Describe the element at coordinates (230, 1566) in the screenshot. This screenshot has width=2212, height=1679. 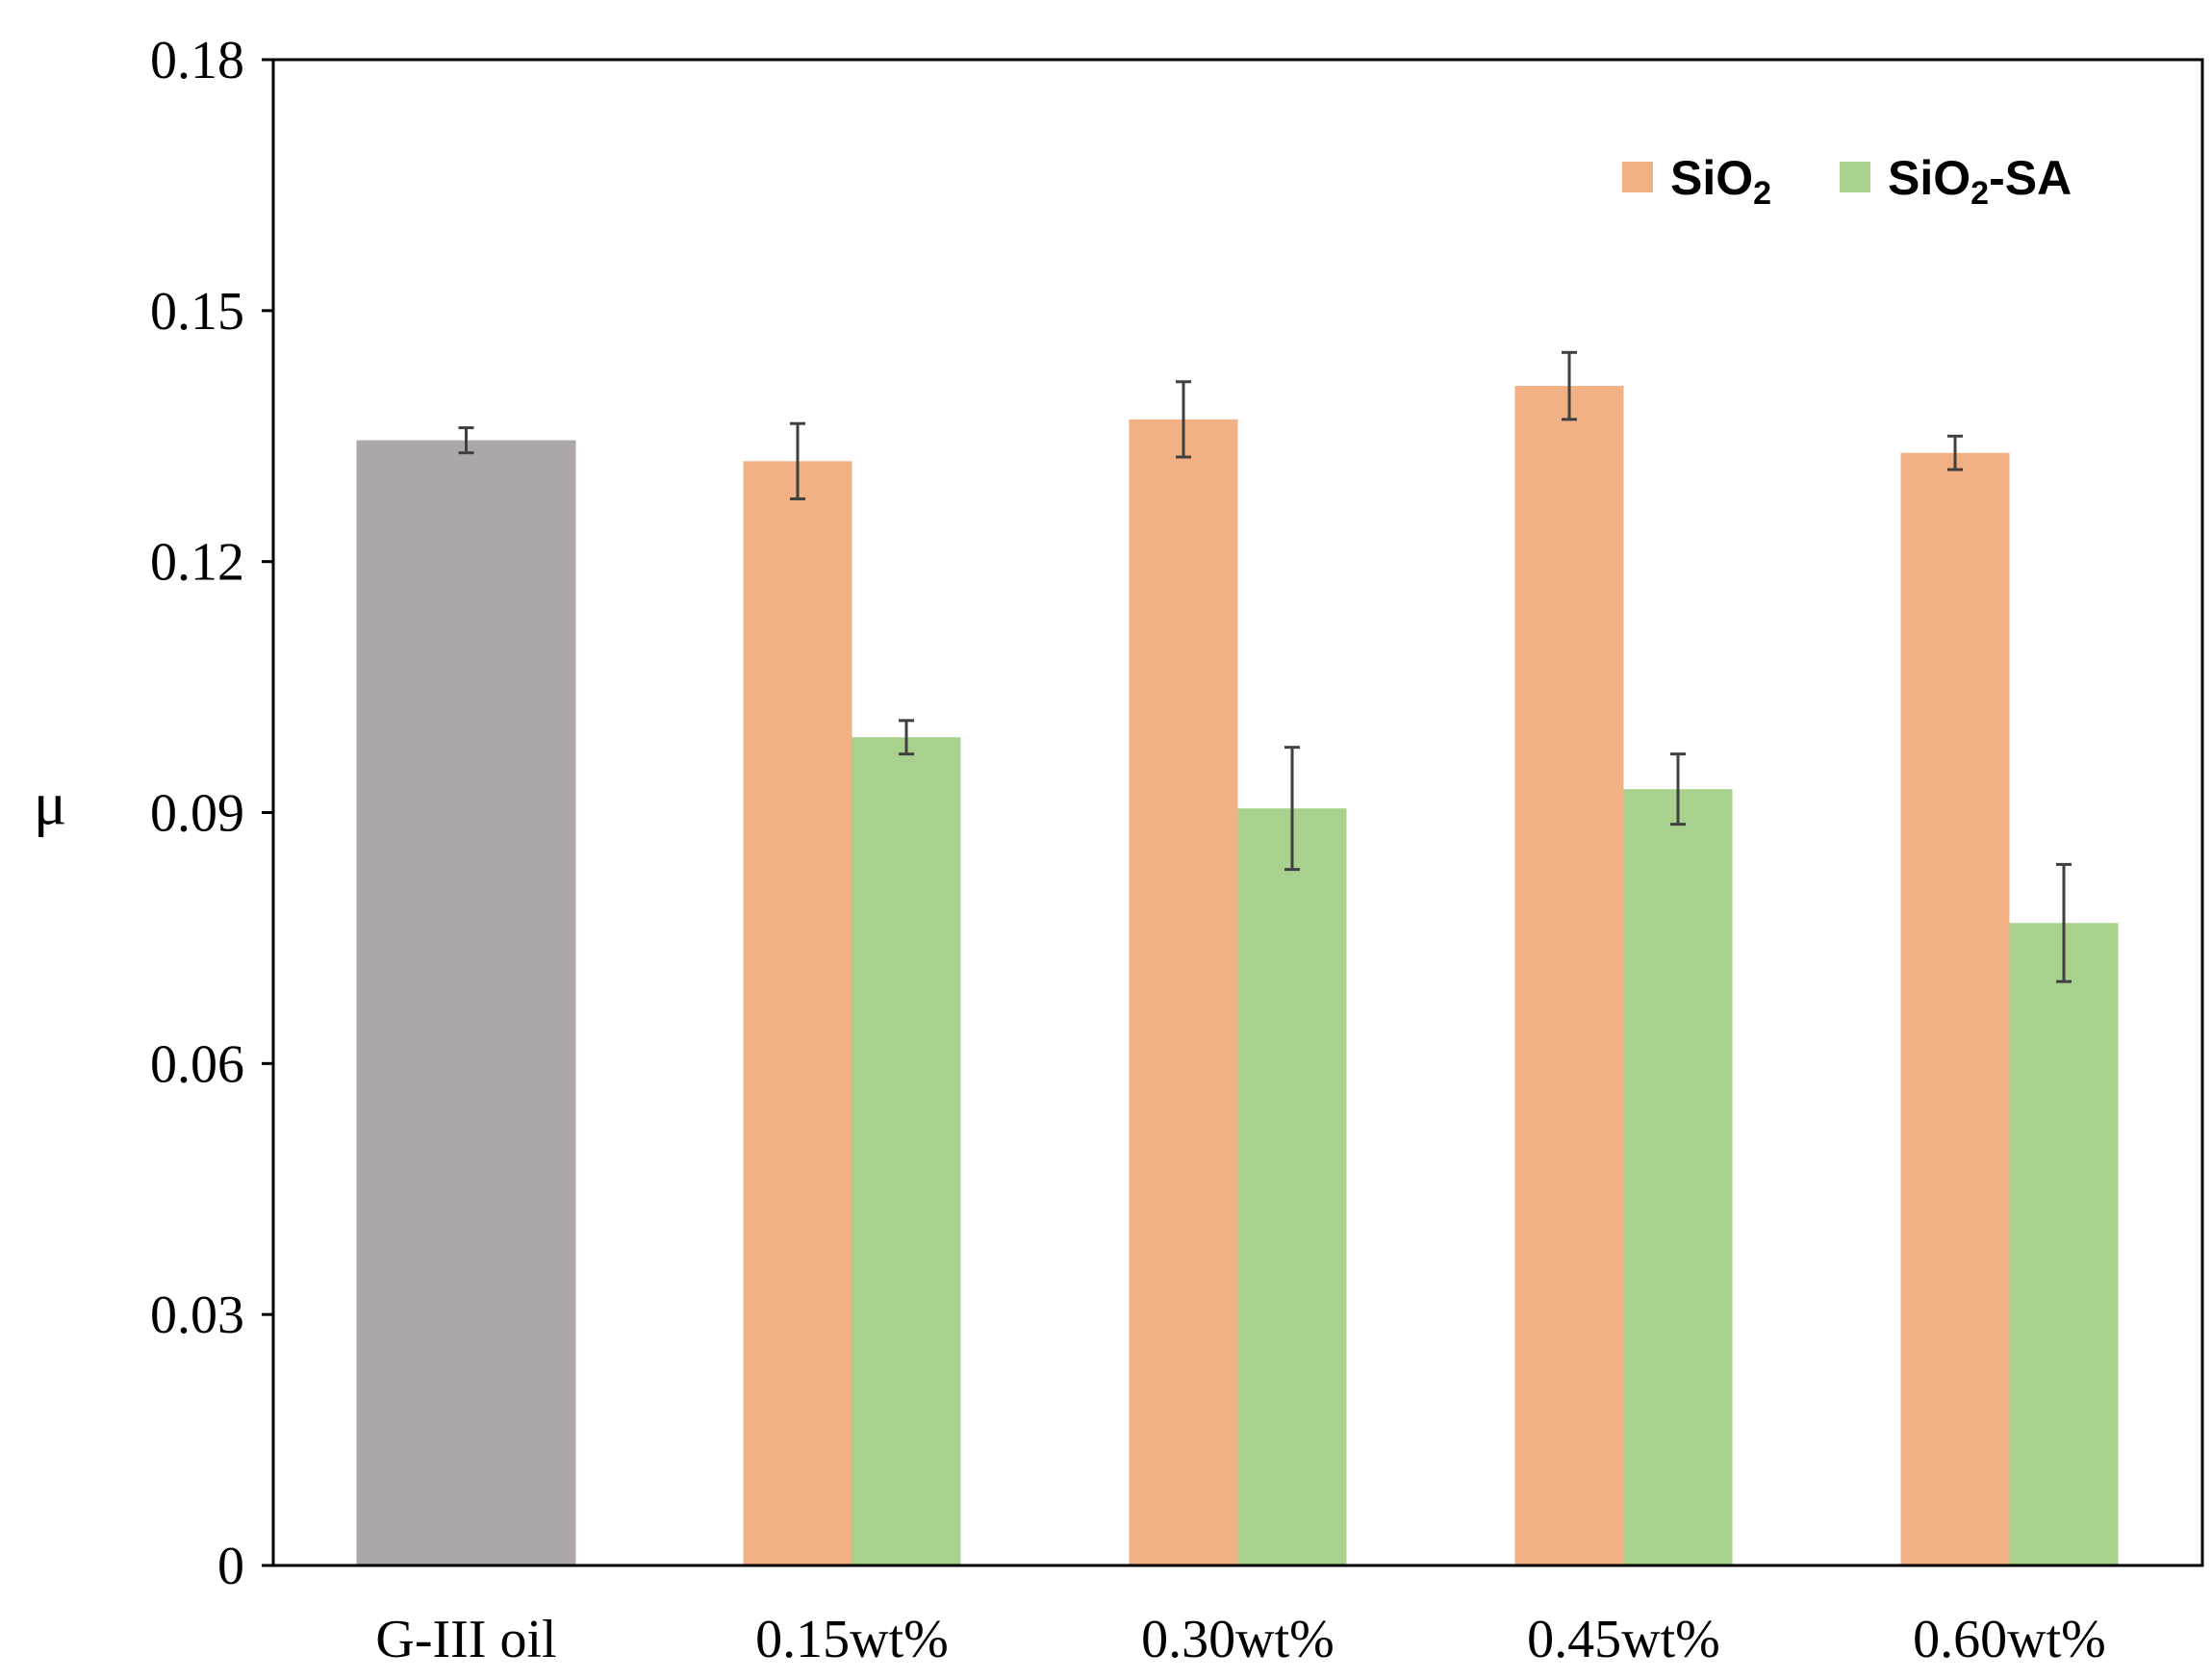
I see `y-tick-label: 0` at that location.